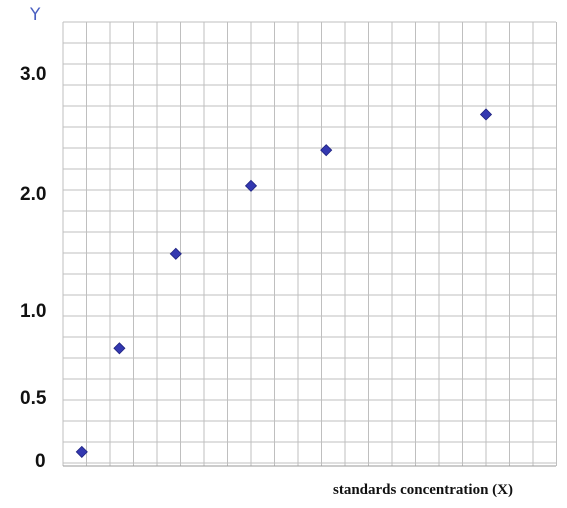  Describe the element at coordinates (33, 311) in the screenshot. I see `y-tick-label-1: 1.0` at that location.